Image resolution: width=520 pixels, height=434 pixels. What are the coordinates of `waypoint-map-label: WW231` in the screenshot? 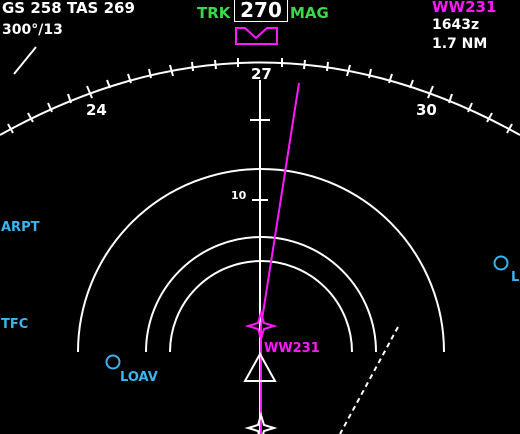 It's located at (292, 348).